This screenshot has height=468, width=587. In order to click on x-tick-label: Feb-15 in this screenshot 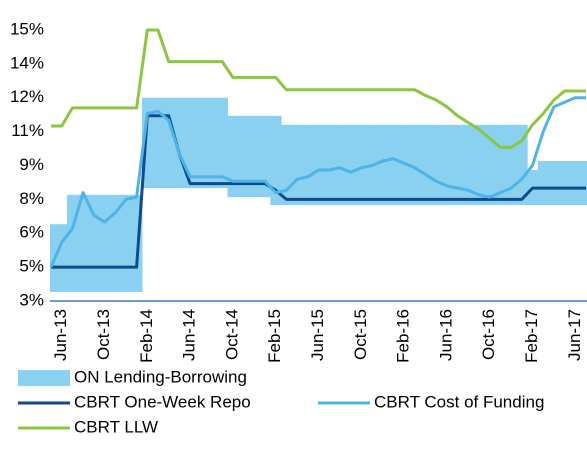, I will do `click(274, 336)`.